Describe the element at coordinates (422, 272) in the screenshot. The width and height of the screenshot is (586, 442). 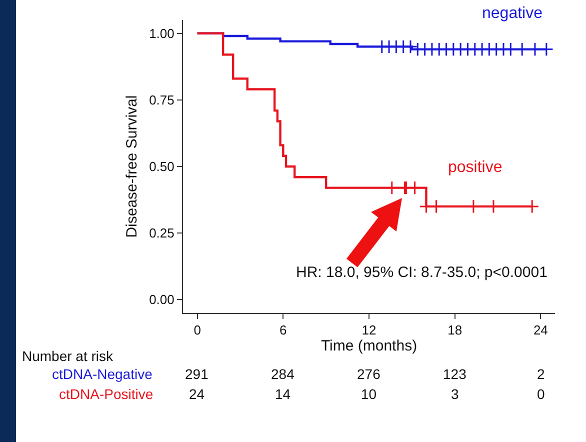
I see `annotation: HR: 18.0, 95% CI: 8.7-35.0; p<0.0001` at that location.